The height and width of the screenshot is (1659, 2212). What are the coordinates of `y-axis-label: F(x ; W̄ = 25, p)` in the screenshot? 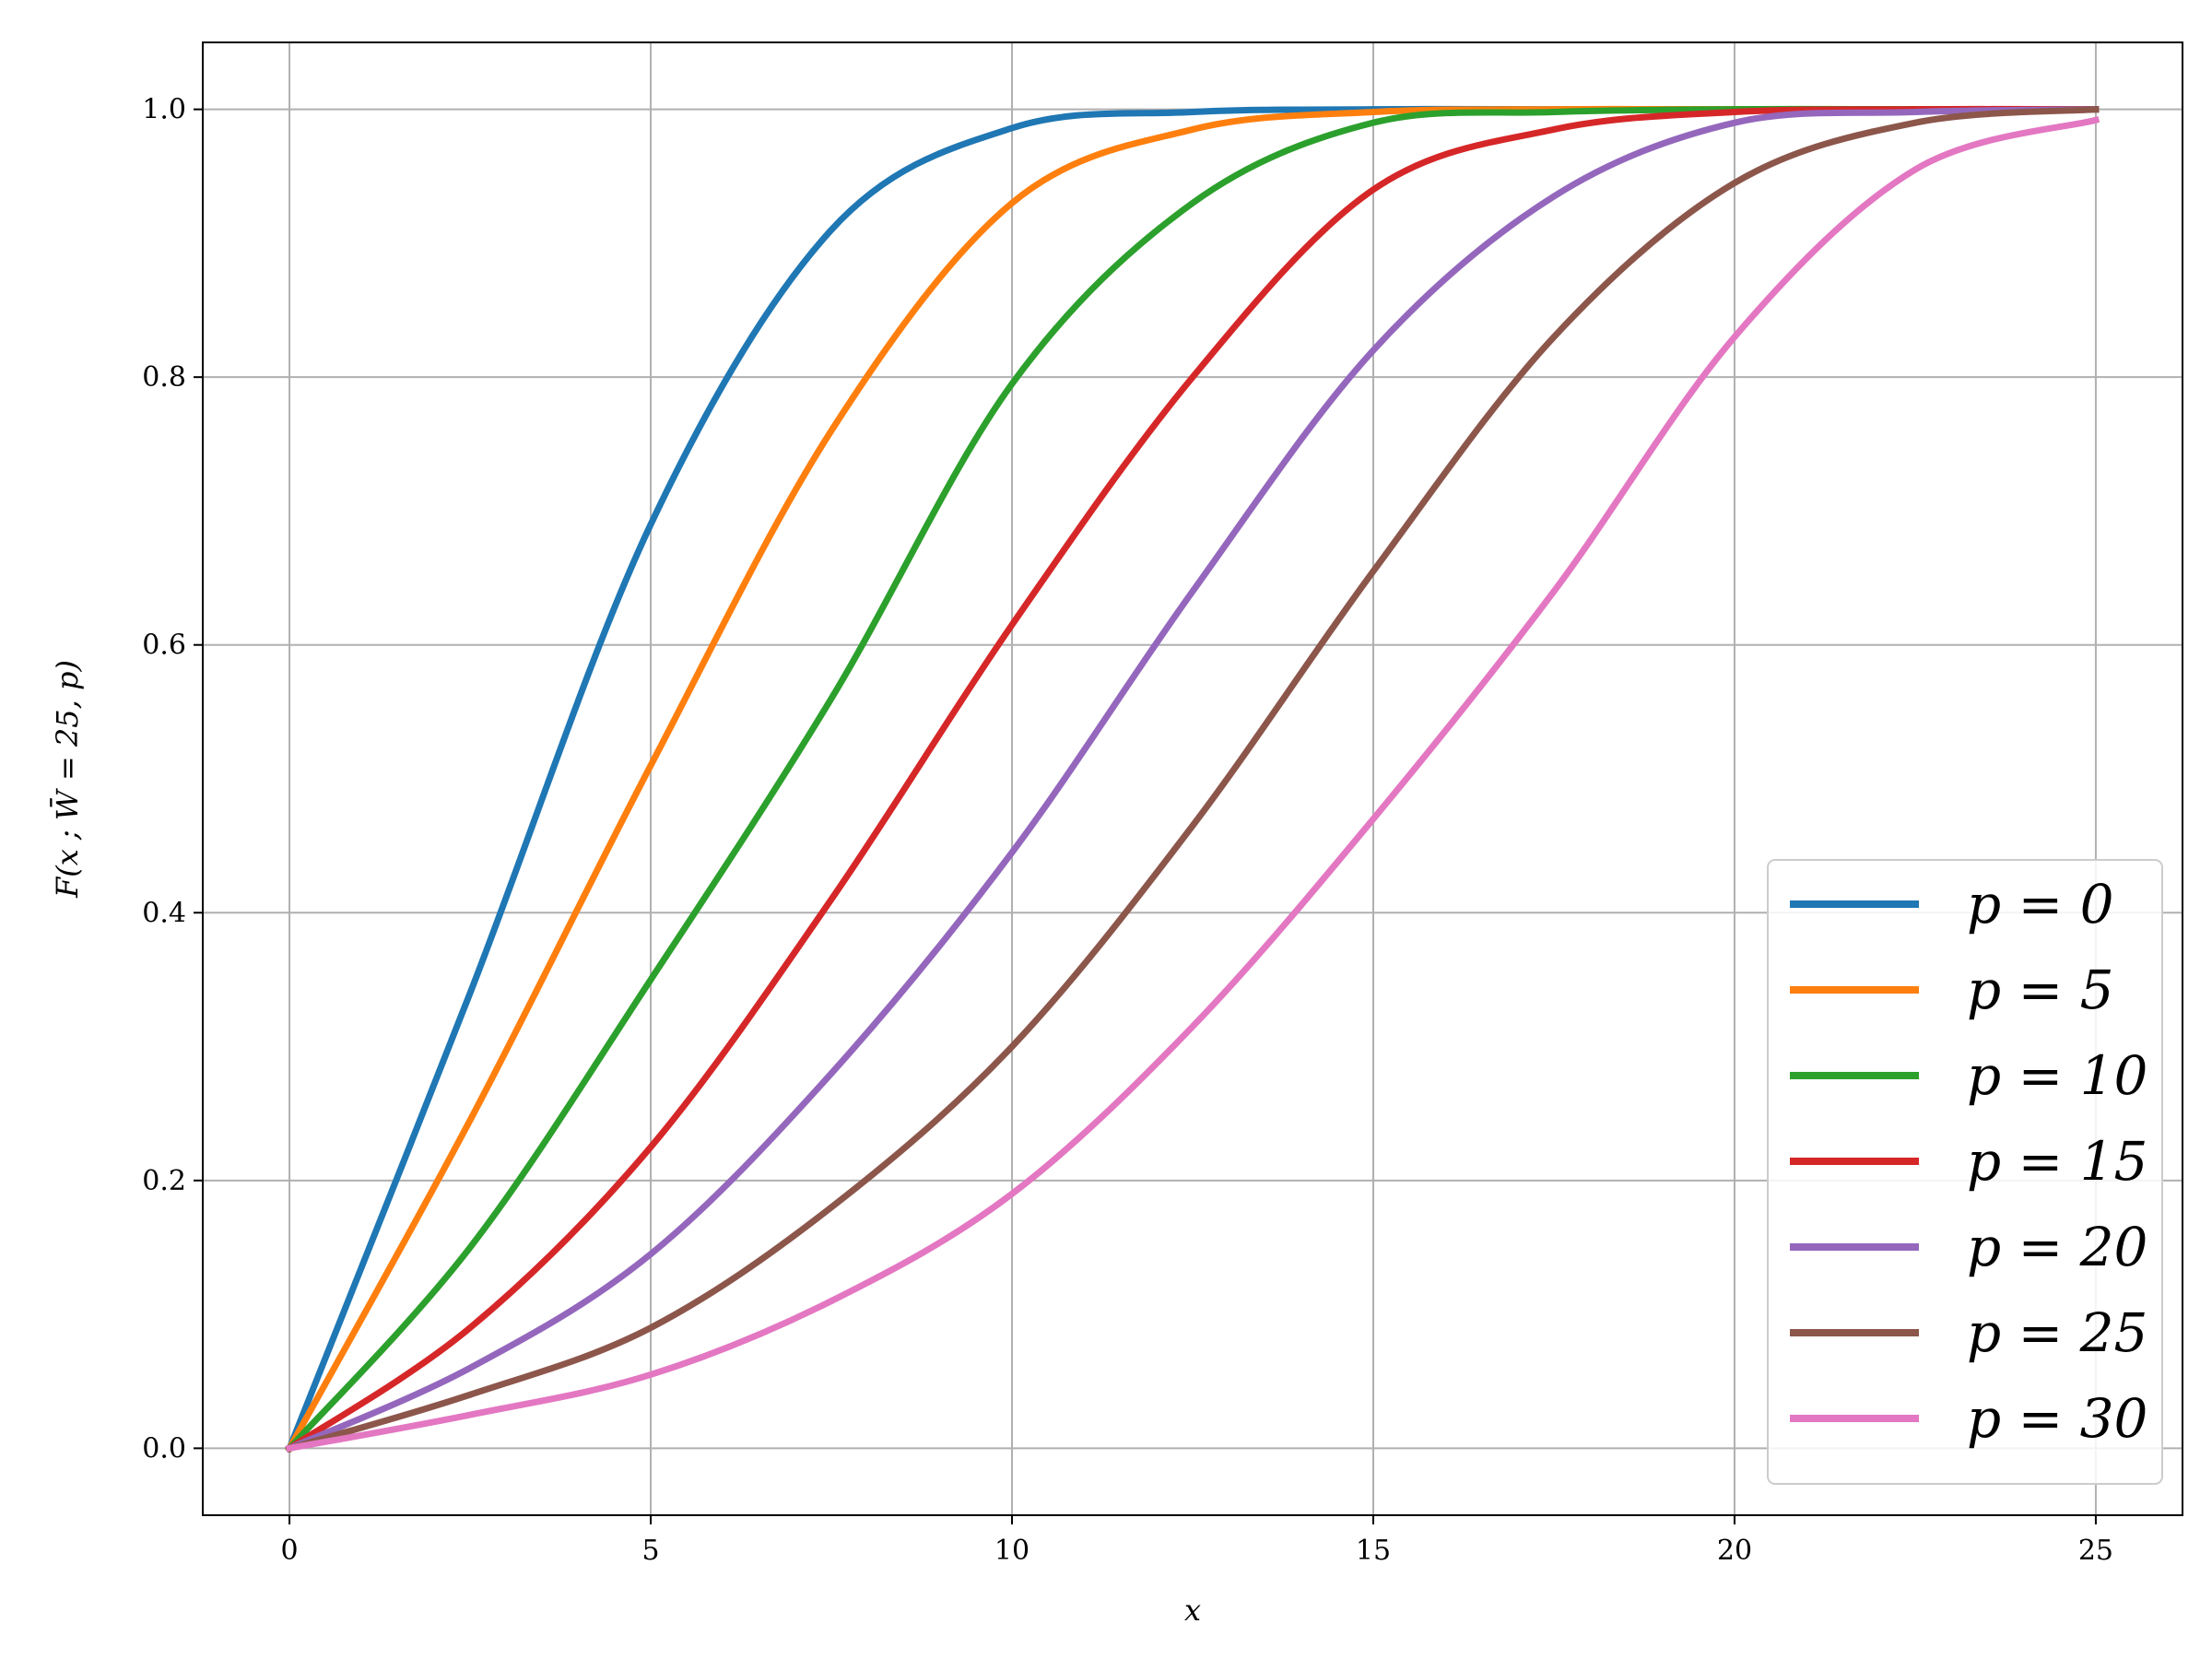 It's located at (67, 779).